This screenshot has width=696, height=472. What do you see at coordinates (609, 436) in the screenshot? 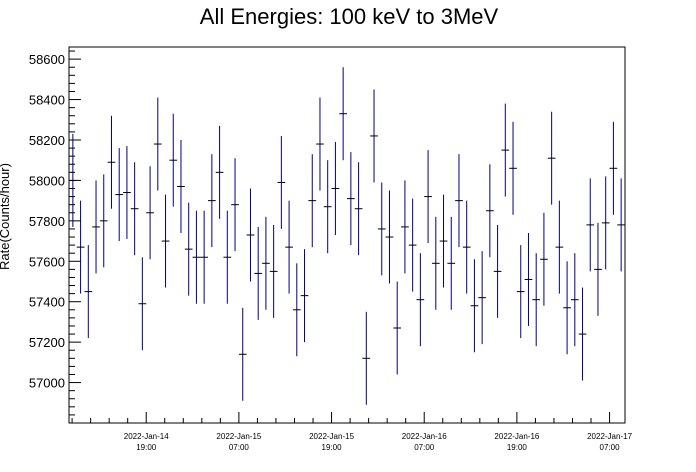
I see `x-tick-date-label: 2022-Jan-17` at bounding box center [609, 436].